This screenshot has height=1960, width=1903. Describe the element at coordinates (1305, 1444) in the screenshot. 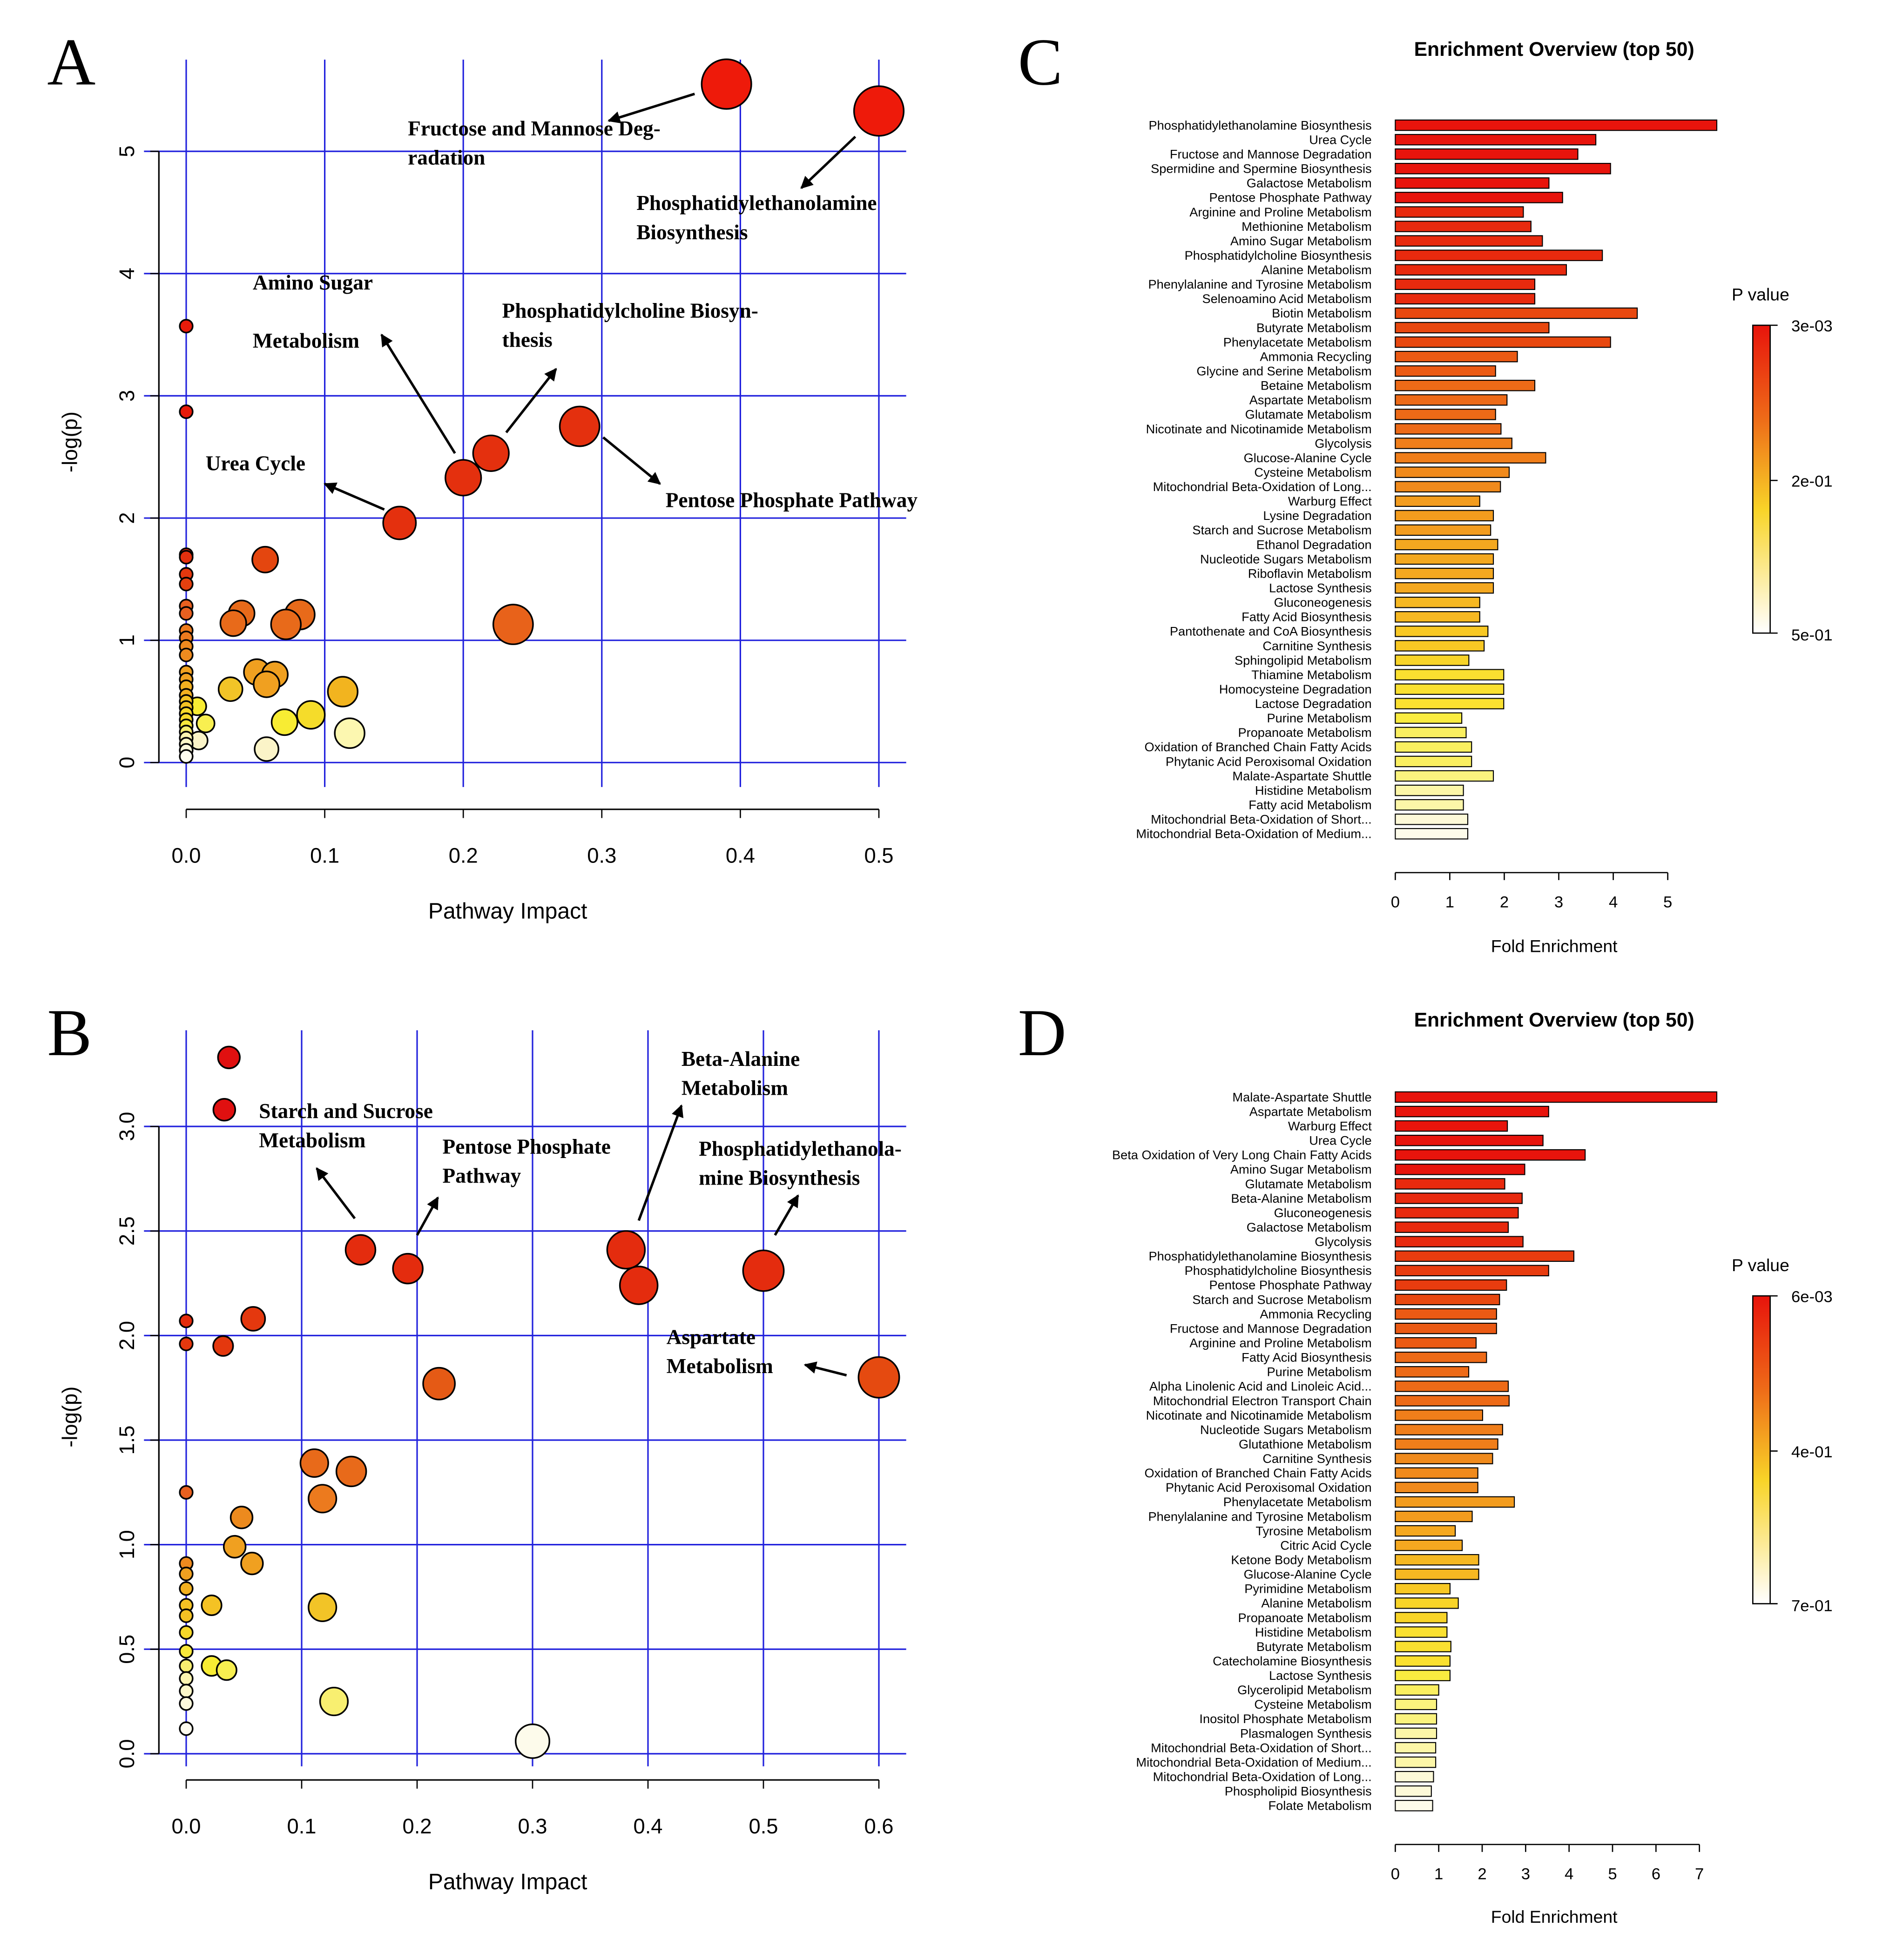

I see `bar-category-label: Glutathione Metabolism` at that location.